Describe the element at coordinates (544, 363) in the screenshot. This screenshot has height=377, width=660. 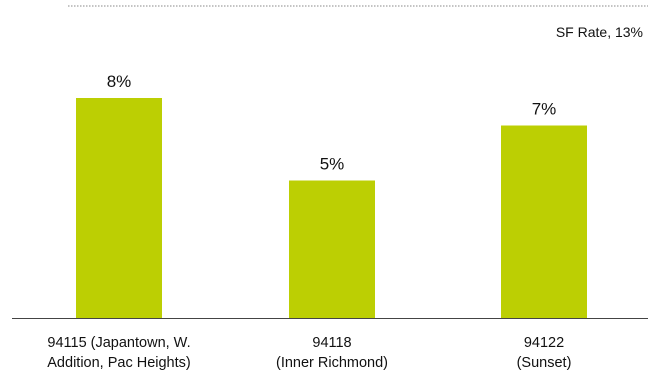
I see `category-label-3-line-2: (Sunset)` at that location.